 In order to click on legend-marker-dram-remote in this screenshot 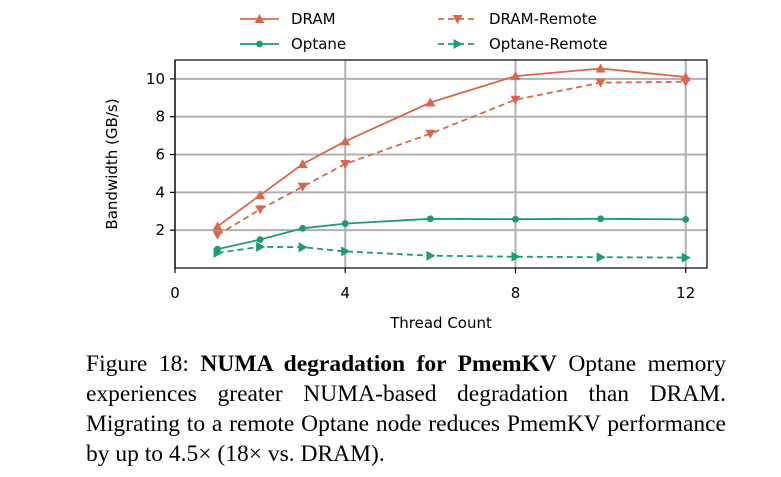, I will do `click(457, 19)`.